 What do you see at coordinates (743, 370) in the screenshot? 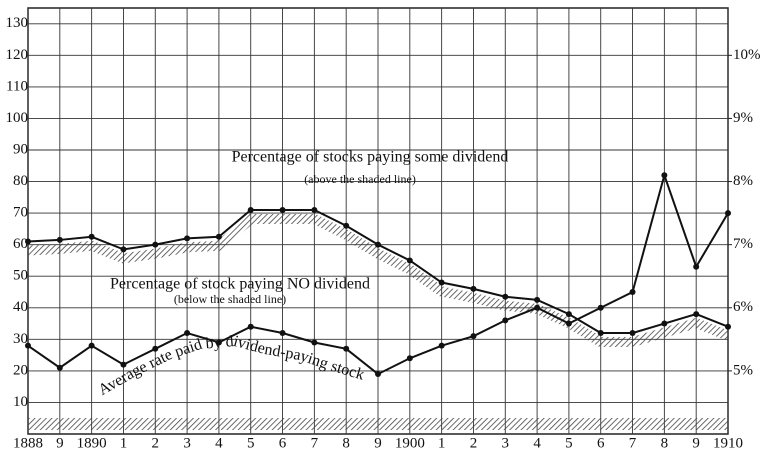
I see `y2-tick-label: 5%` at bounding box center [743, 370].